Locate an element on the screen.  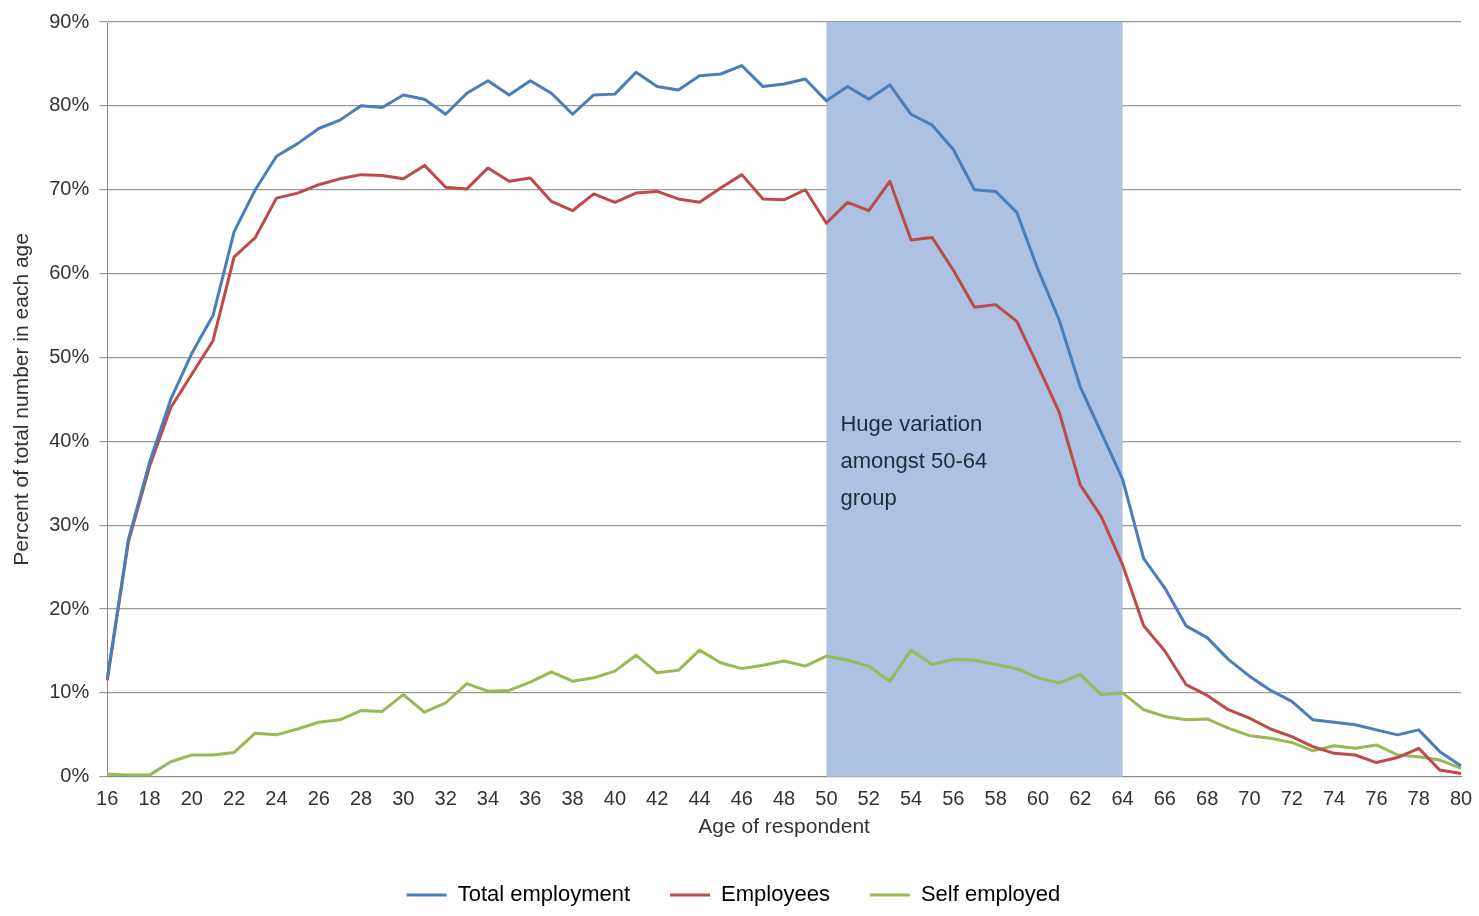
x-tick-label: 36 is located at coordinates (530, 798).